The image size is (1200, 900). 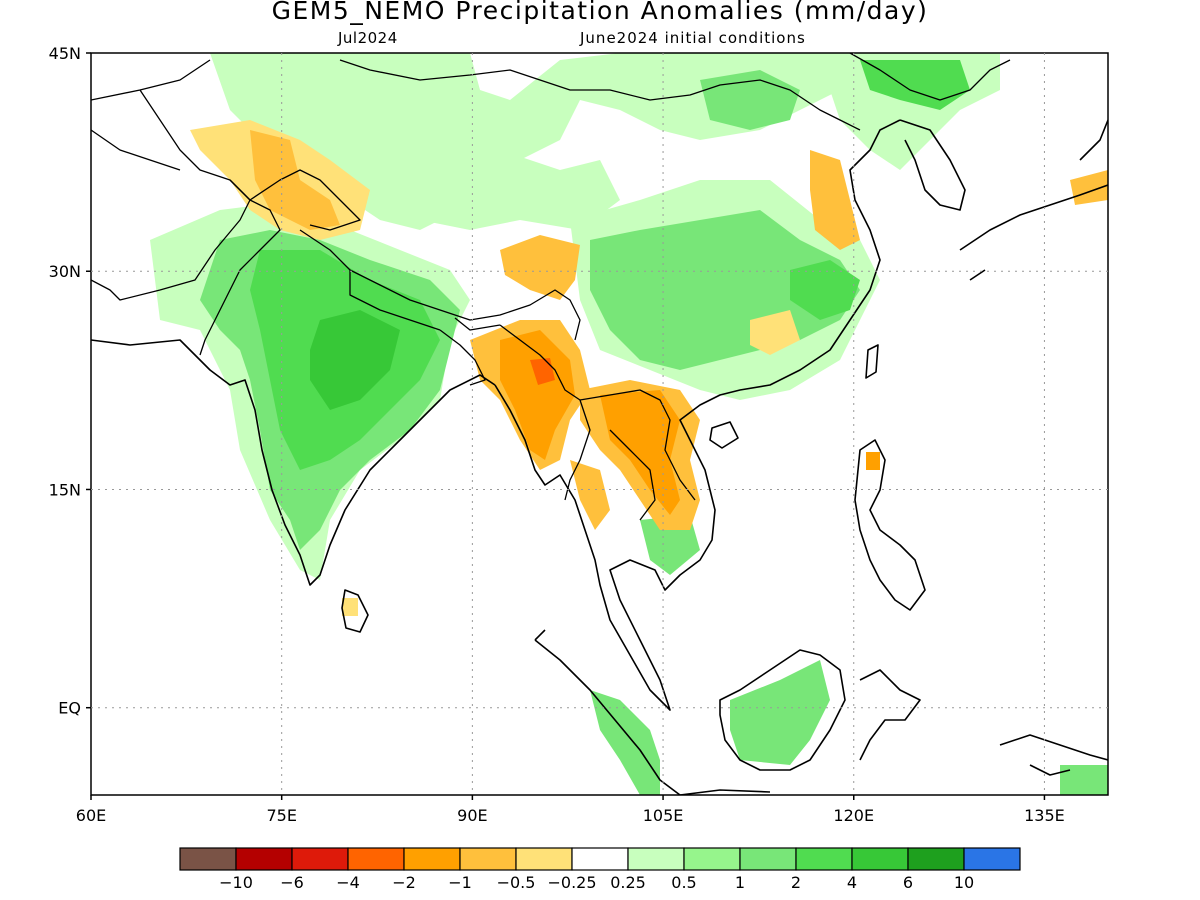 I want to click on colorbar-label: −2, so click(x=404, y=882).